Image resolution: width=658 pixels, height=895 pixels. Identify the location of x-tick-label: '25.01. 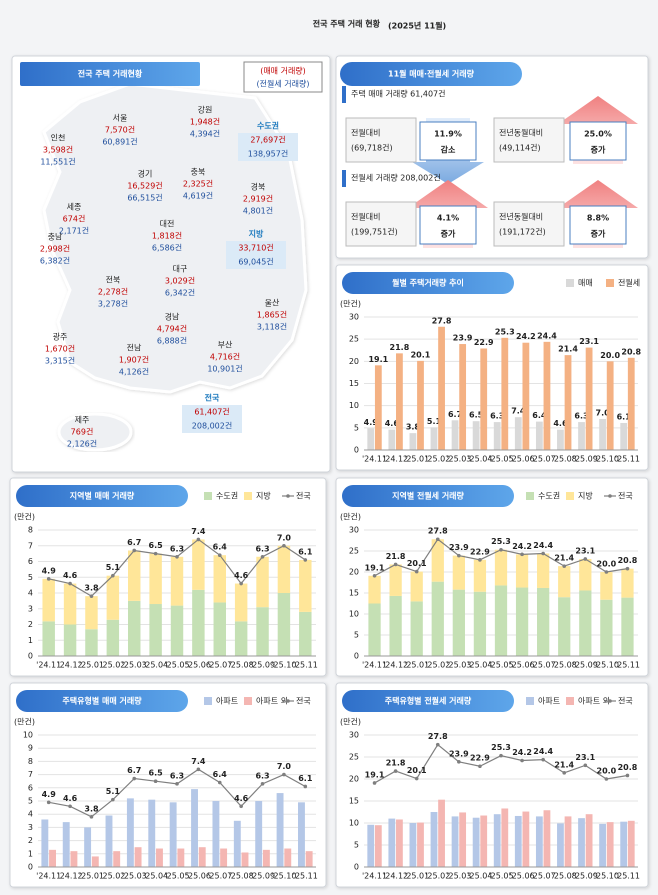
(416, 459).